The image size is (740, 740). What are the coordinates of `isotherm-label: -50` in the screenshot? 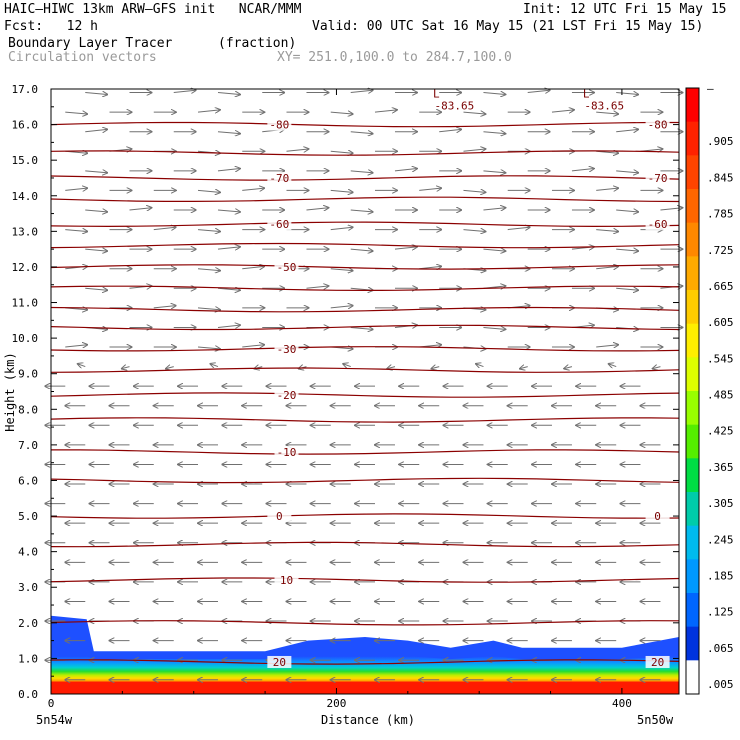 It's located at (287, 267).